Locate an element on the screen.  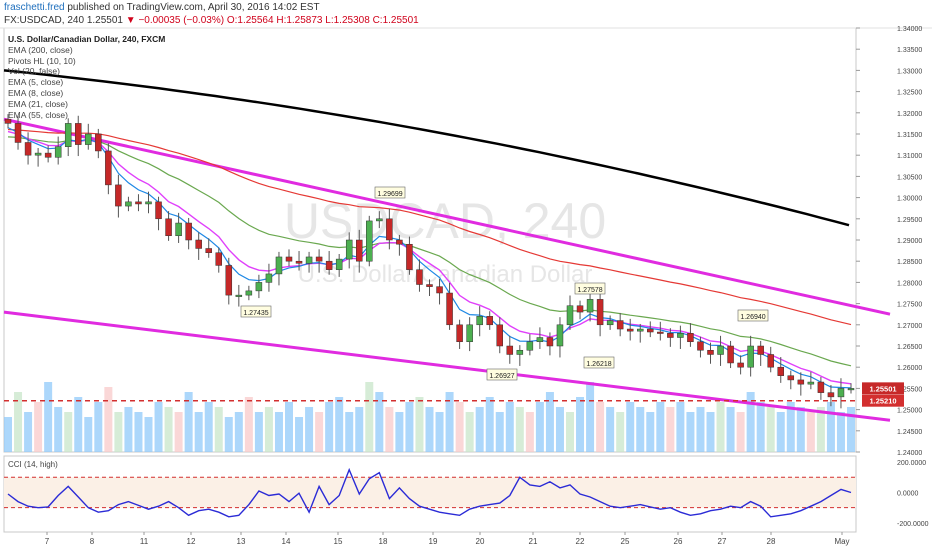
price-tick-label: 1.26000 is located at coordinates (909, 368).